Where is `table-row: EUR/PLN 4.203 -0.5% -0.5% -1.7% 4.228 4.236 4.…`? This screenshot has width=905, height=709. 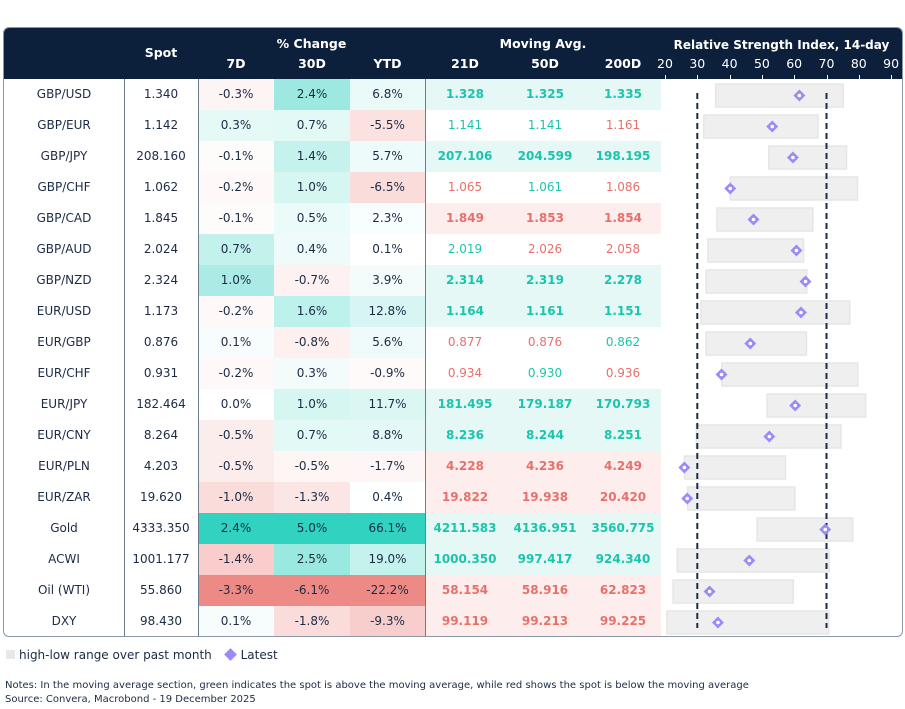 table-row: EUR/PLN 4.203 -0.5% -0.5% -1.7% 4.228 4.236 4.… is located at coordinates (453, 466).